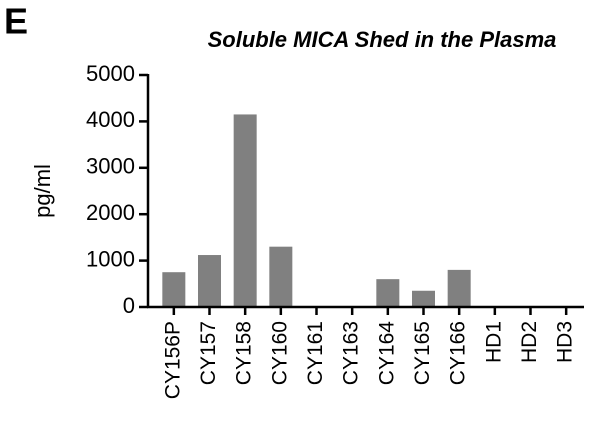 This screenshot has height=437, width=616. I want to click on x-tick-label: CY158, so click(244, 353).